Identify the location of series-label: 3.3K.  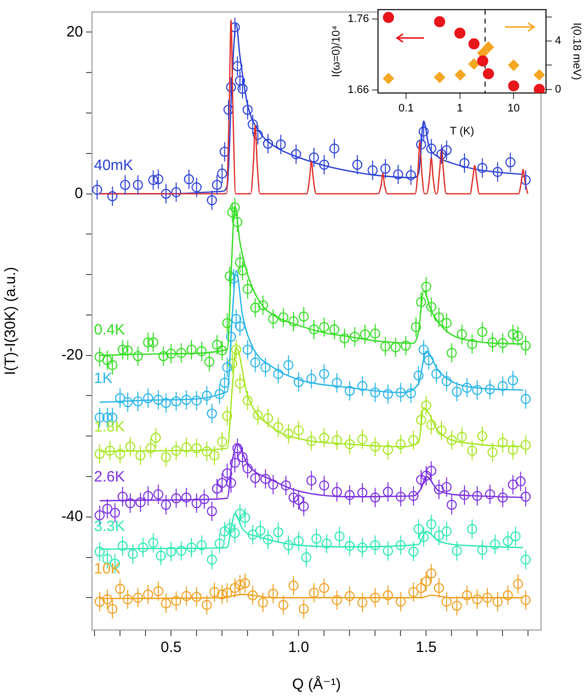
(109, 526).